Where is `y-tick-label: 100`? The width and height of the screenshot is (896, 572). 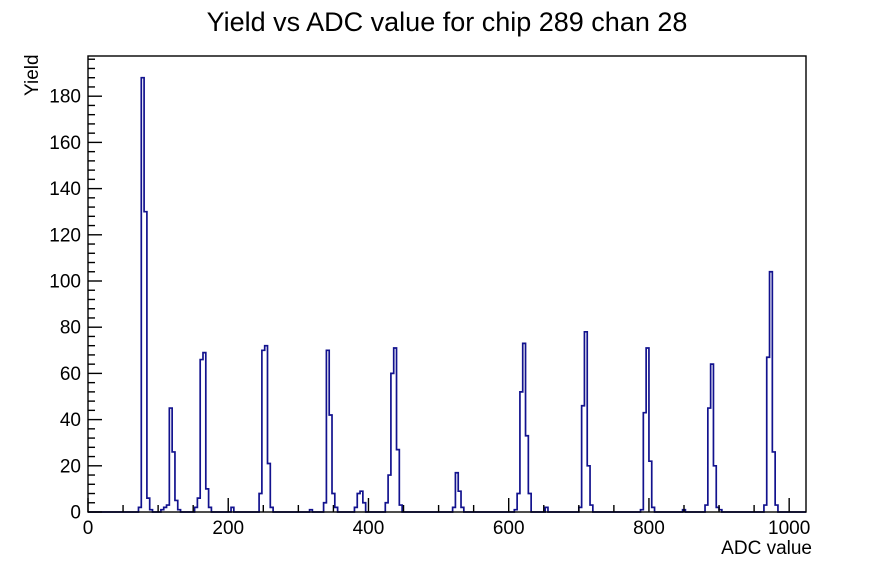 y-tick-label: 100 is located at coordinates (65, 282).